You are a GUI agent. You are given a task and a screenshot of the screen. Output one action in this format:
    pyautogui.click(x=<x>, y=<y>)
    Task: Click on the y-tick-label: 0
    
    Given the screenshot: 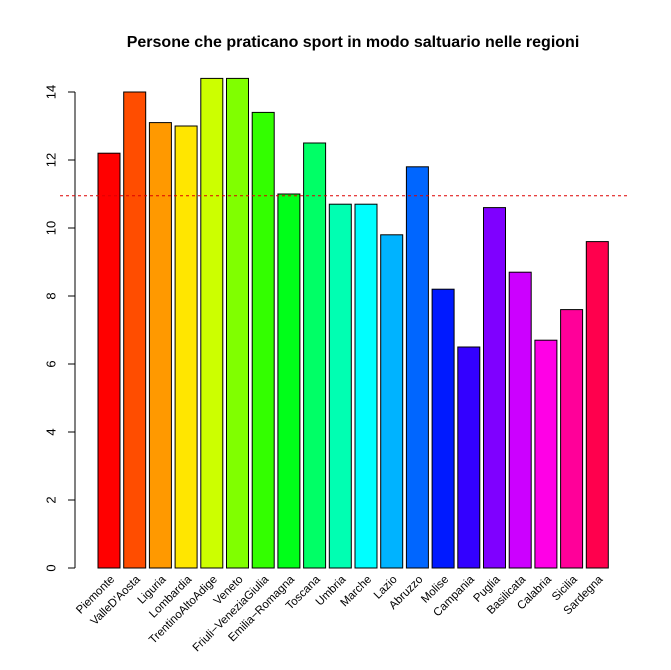 What is the action you would take?
    pyautogui.click(x=51, y=567)
    